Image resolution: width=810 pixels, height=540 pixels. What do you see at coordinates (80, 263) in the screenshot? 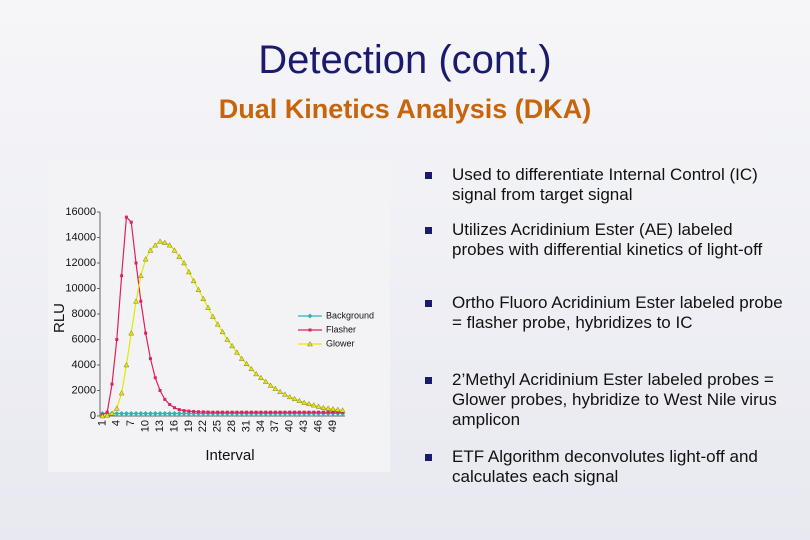
I see `y-tick-label: 12000` at bounding box center [80, 263].